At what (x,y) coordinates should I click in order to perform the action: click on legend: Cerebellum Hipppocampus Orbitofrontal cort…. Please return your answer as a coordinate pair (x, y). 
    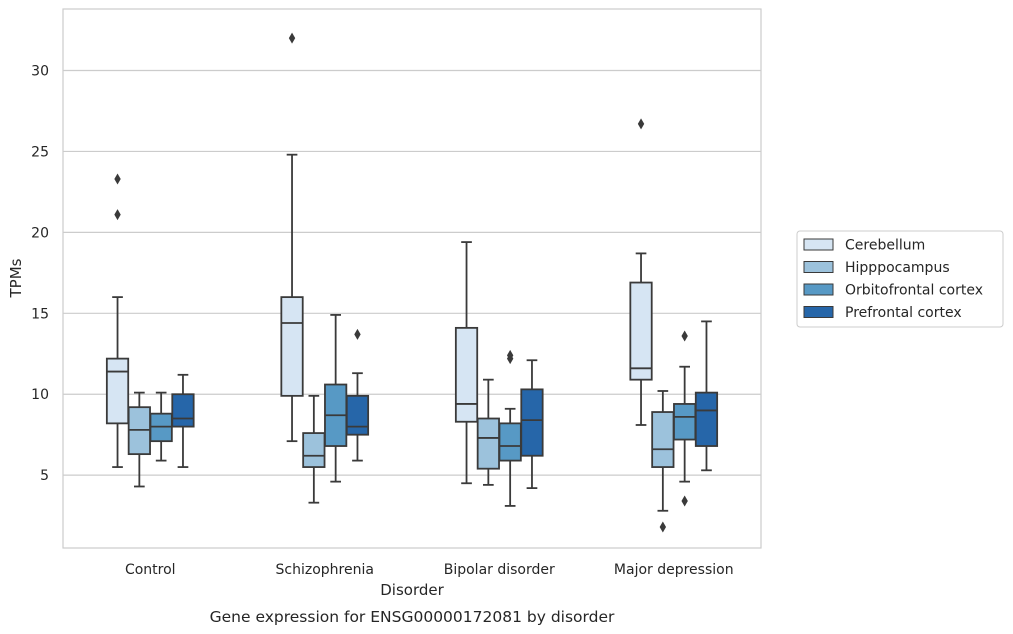
    Looking at the image, I should click on (900, 279).